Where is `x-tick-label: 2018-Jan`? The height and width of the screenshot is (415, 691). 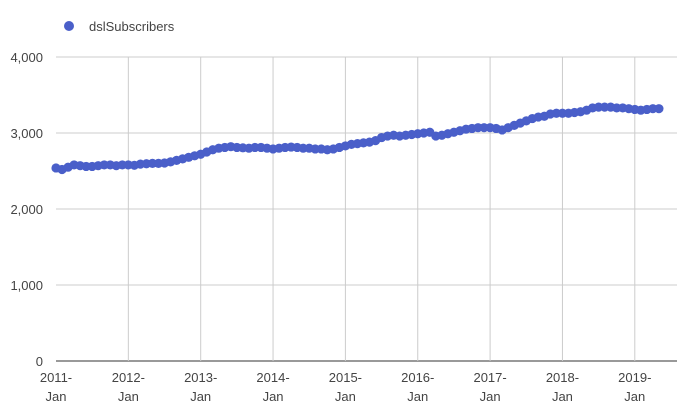 x-tick-label: 2018-Jan is located at coordinates (562, 387).